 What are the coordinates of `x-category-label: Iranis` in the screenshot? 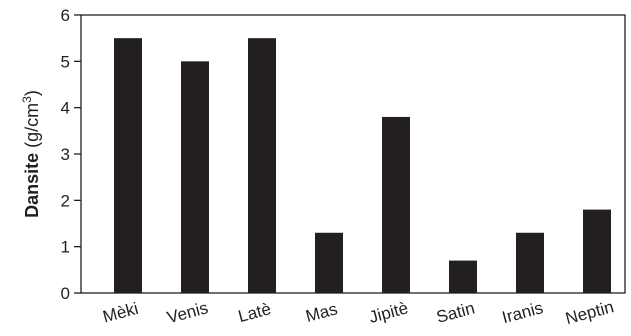 It's located at (522, 312).